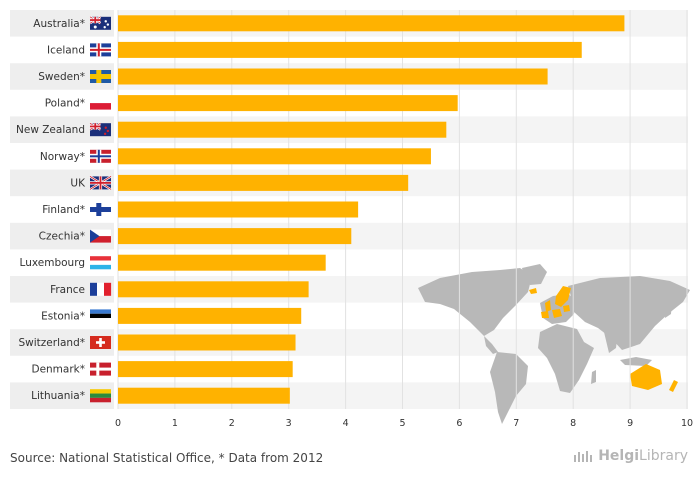 The image size is (700, 483). I want to click on x-axis-ticks: 0 1 2 3 4 5 6 7 8 9 10, so click(404, 423).